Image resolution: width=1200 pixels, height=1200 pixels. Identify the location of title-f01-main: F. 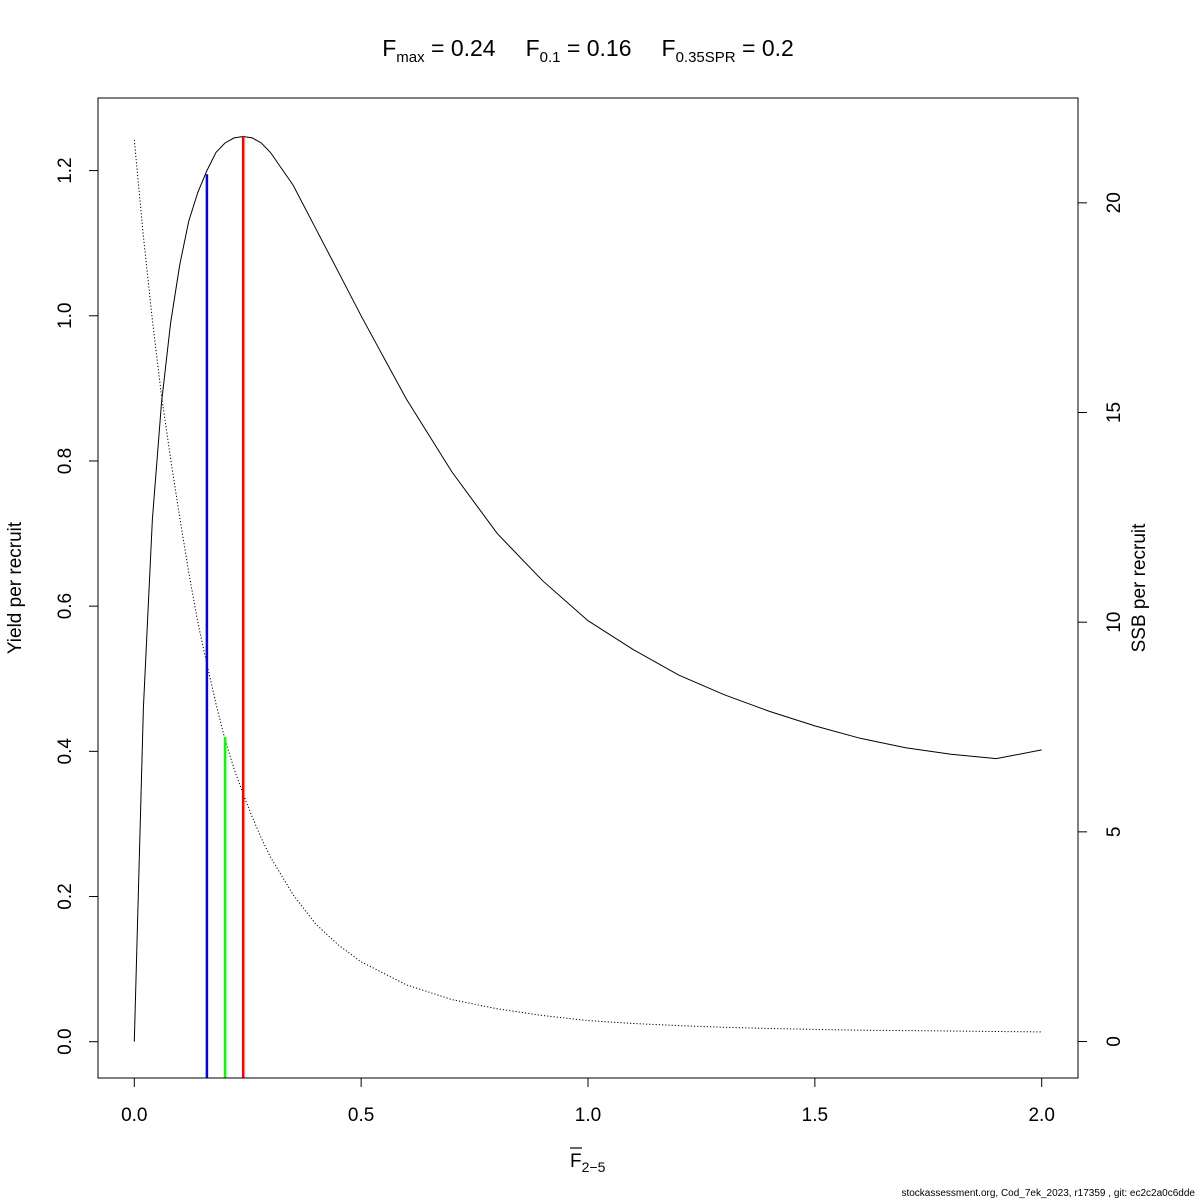
(533, 48).